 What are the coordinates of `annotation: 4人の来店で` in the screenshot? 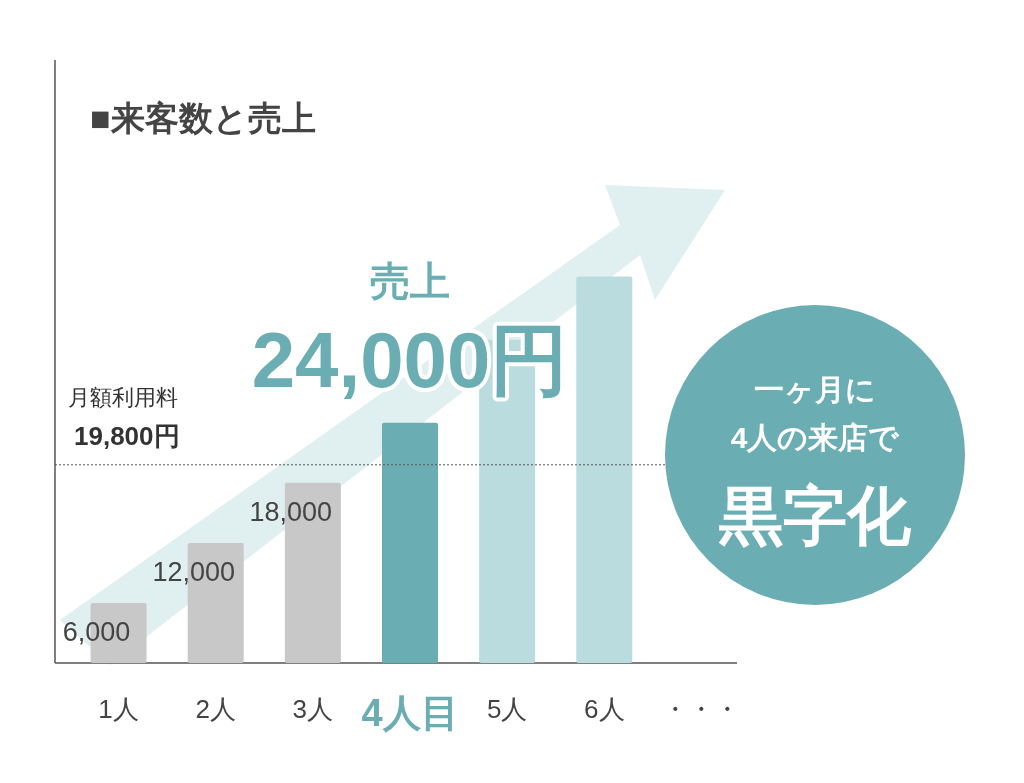 It's located at (815, 437).